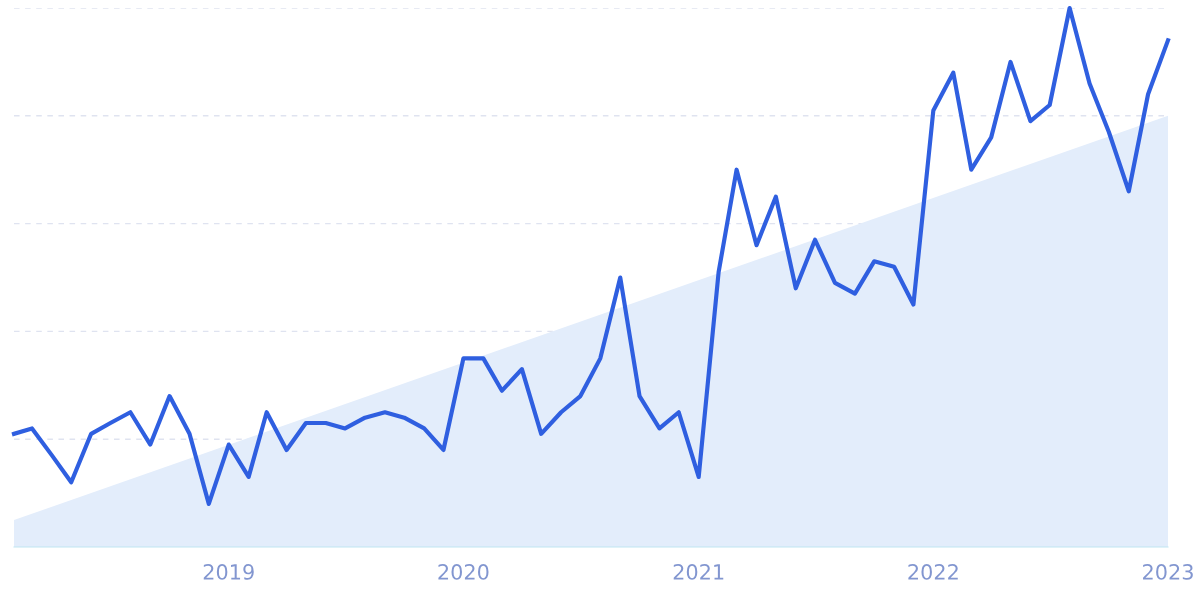 This screenshot has height=599, width=1200. Describe the element at coordinates (228, 572) in the screenshot. I see `x-tick-label: 2019` at that location.